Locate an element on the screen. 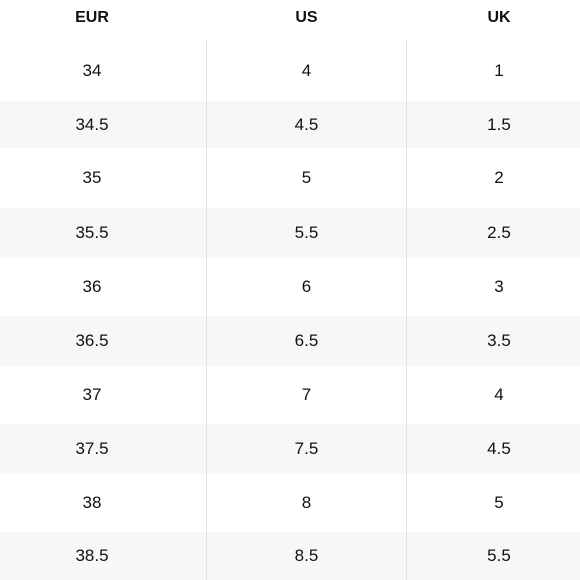  uk-cell: 2 is located at coordinates (499, 177).